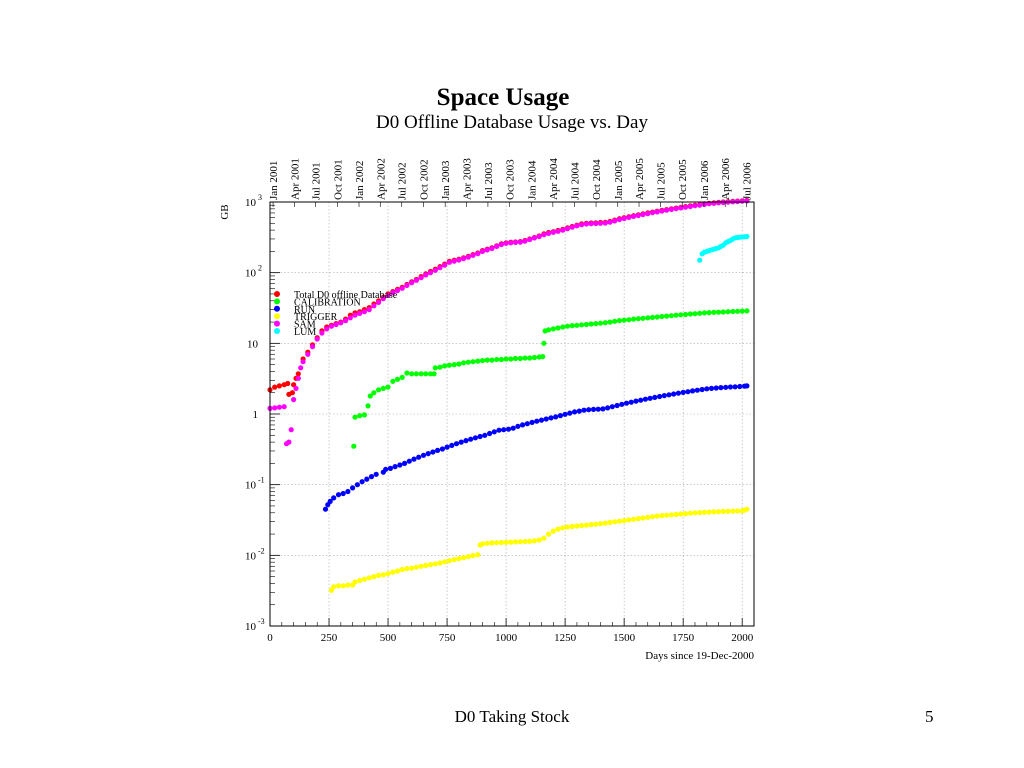 The width and height of the screenshot is (1024, 768). What do you see at coordinates (489, 181) in the screenshot?
I see `top-axis-date-label: Jul 2003` at bounding box center [489, 181].